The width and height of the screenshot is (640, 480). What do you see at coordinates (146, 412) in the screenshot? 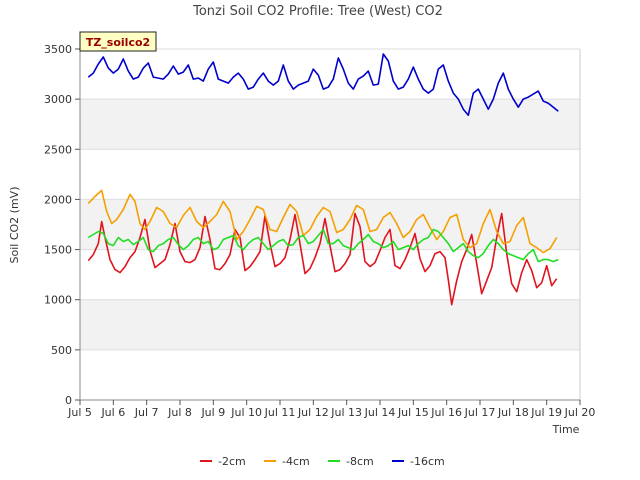
I see `x-tick-label: Jul 7` at bounding box center [146, 412].